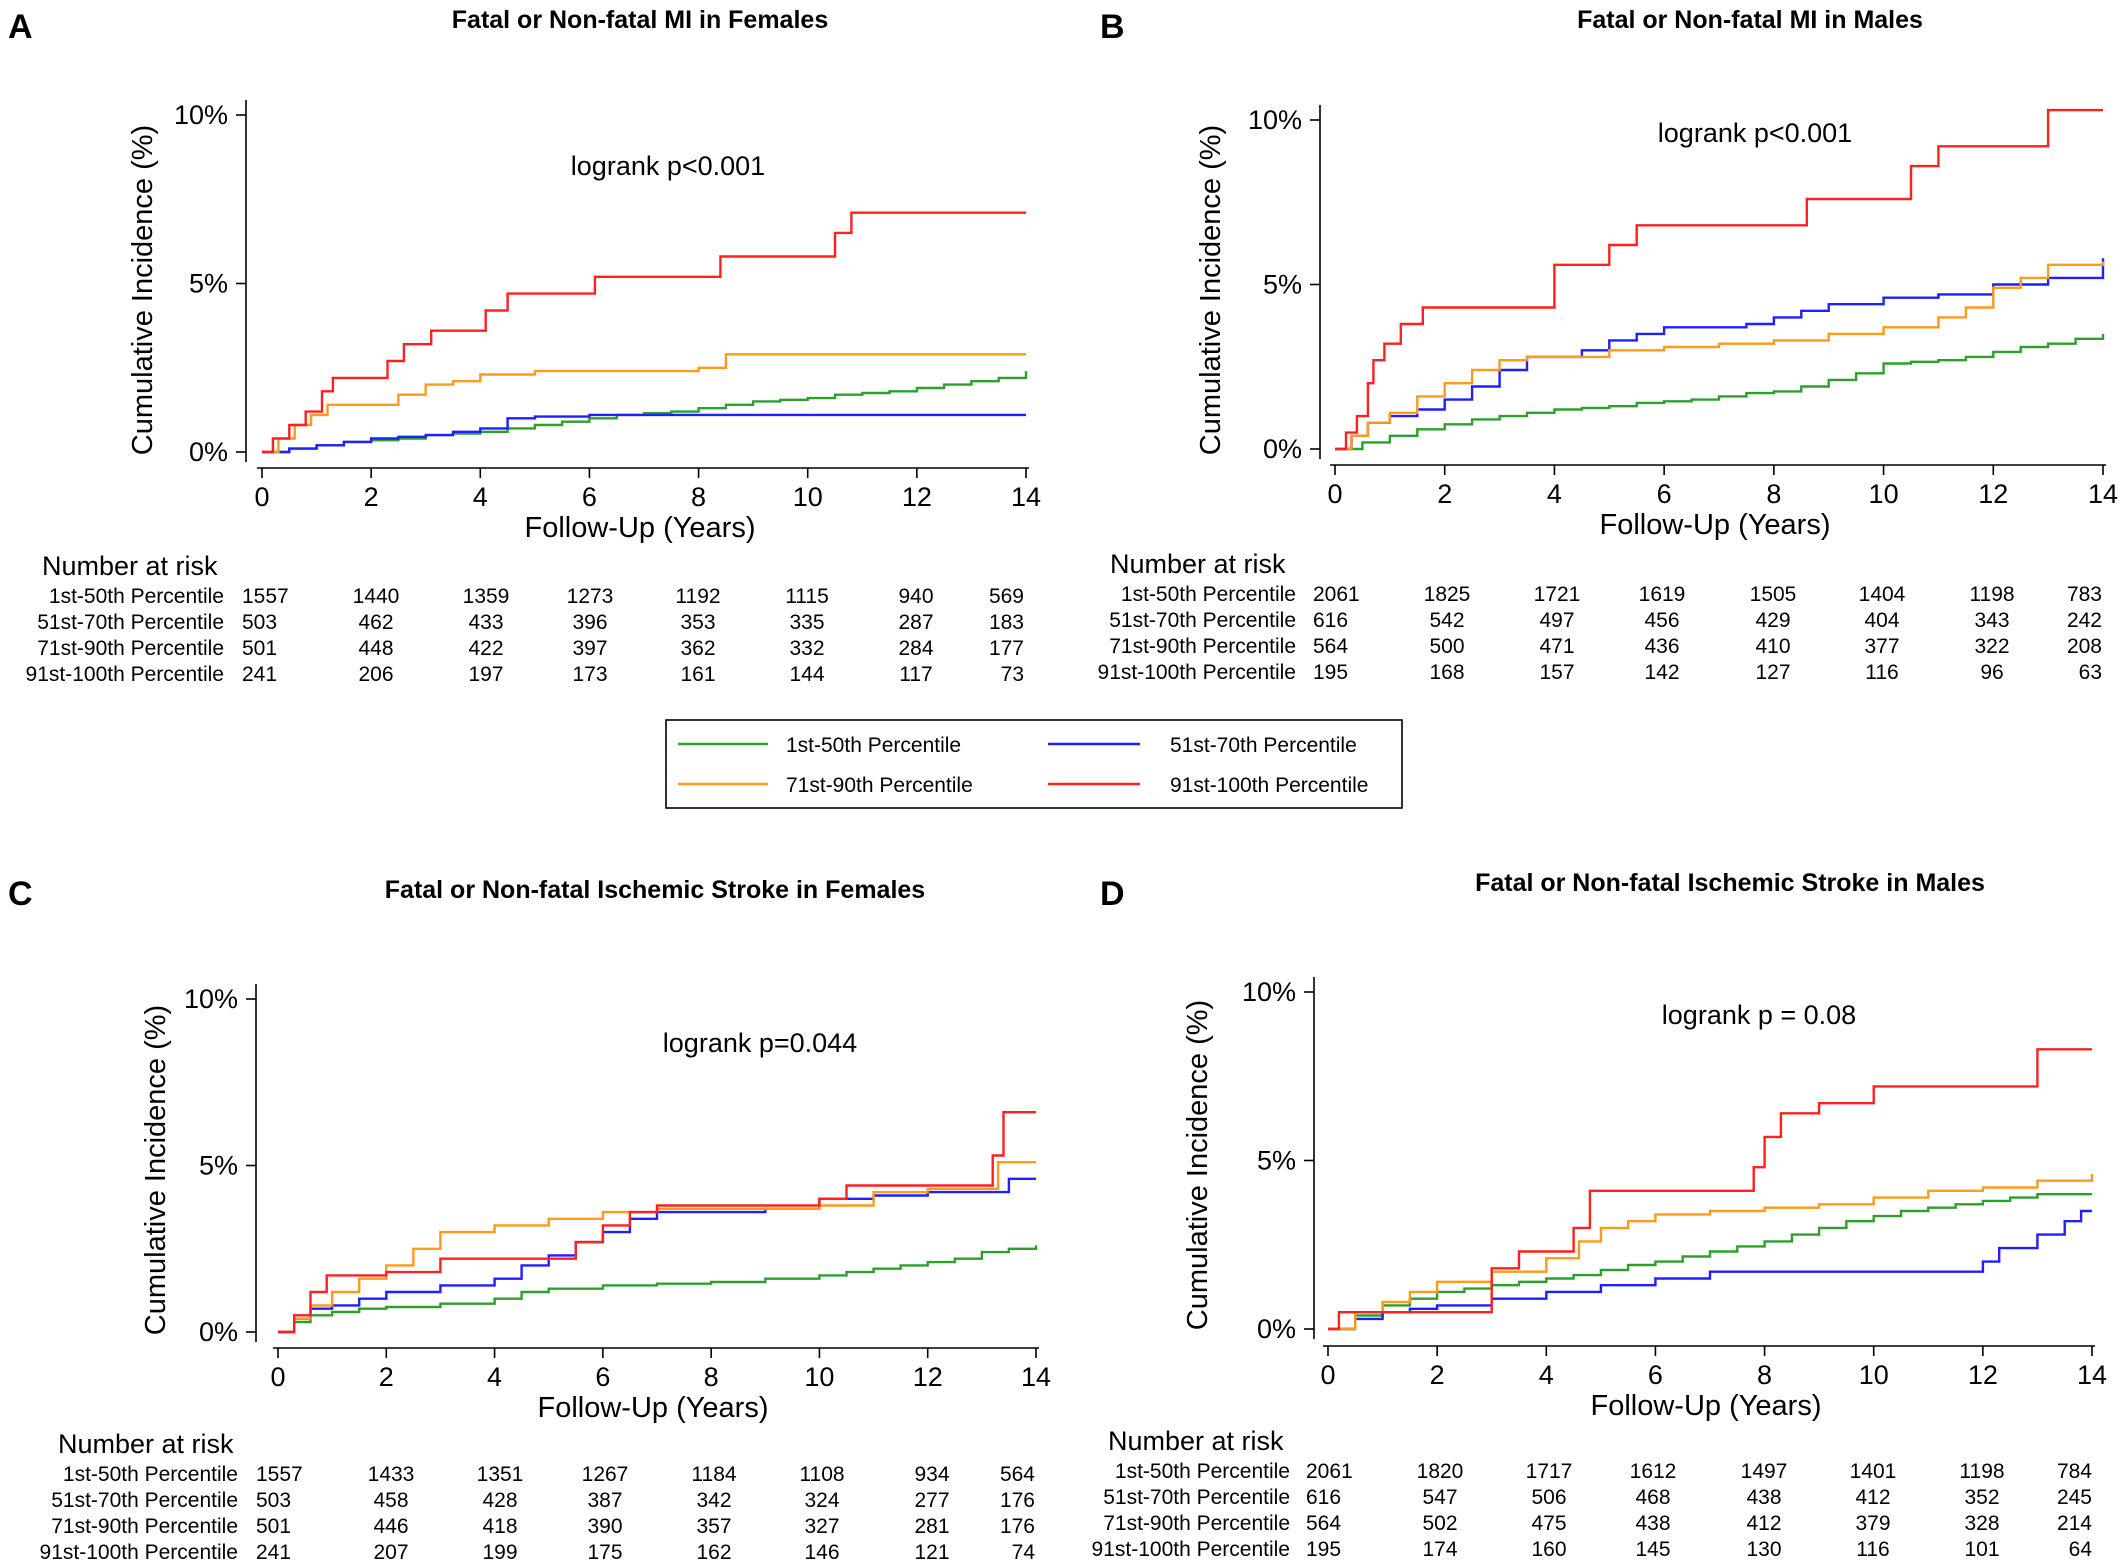 Image resolution: width=2128 pixels, height=1567 pixels. Describe the element at coordinates (697, 648) in the screenshot. I see `risk-value: 362` at that location.